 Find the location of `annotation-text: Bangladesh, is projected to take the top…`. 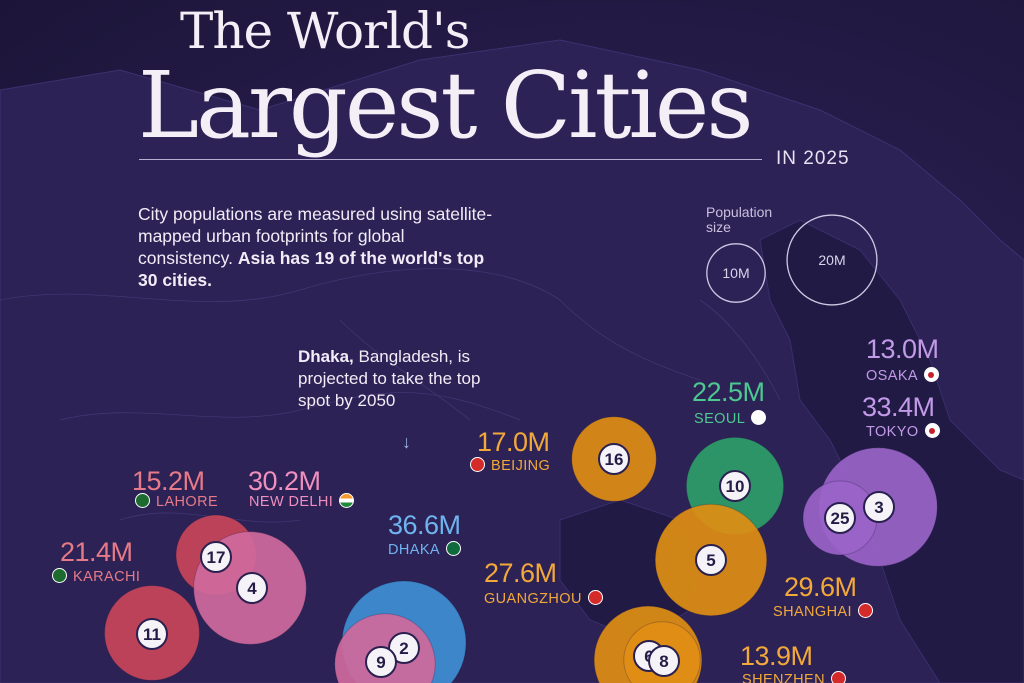

annotation-text: Bangladesh, is projected to take the top… is located at coordinates (389, 378).